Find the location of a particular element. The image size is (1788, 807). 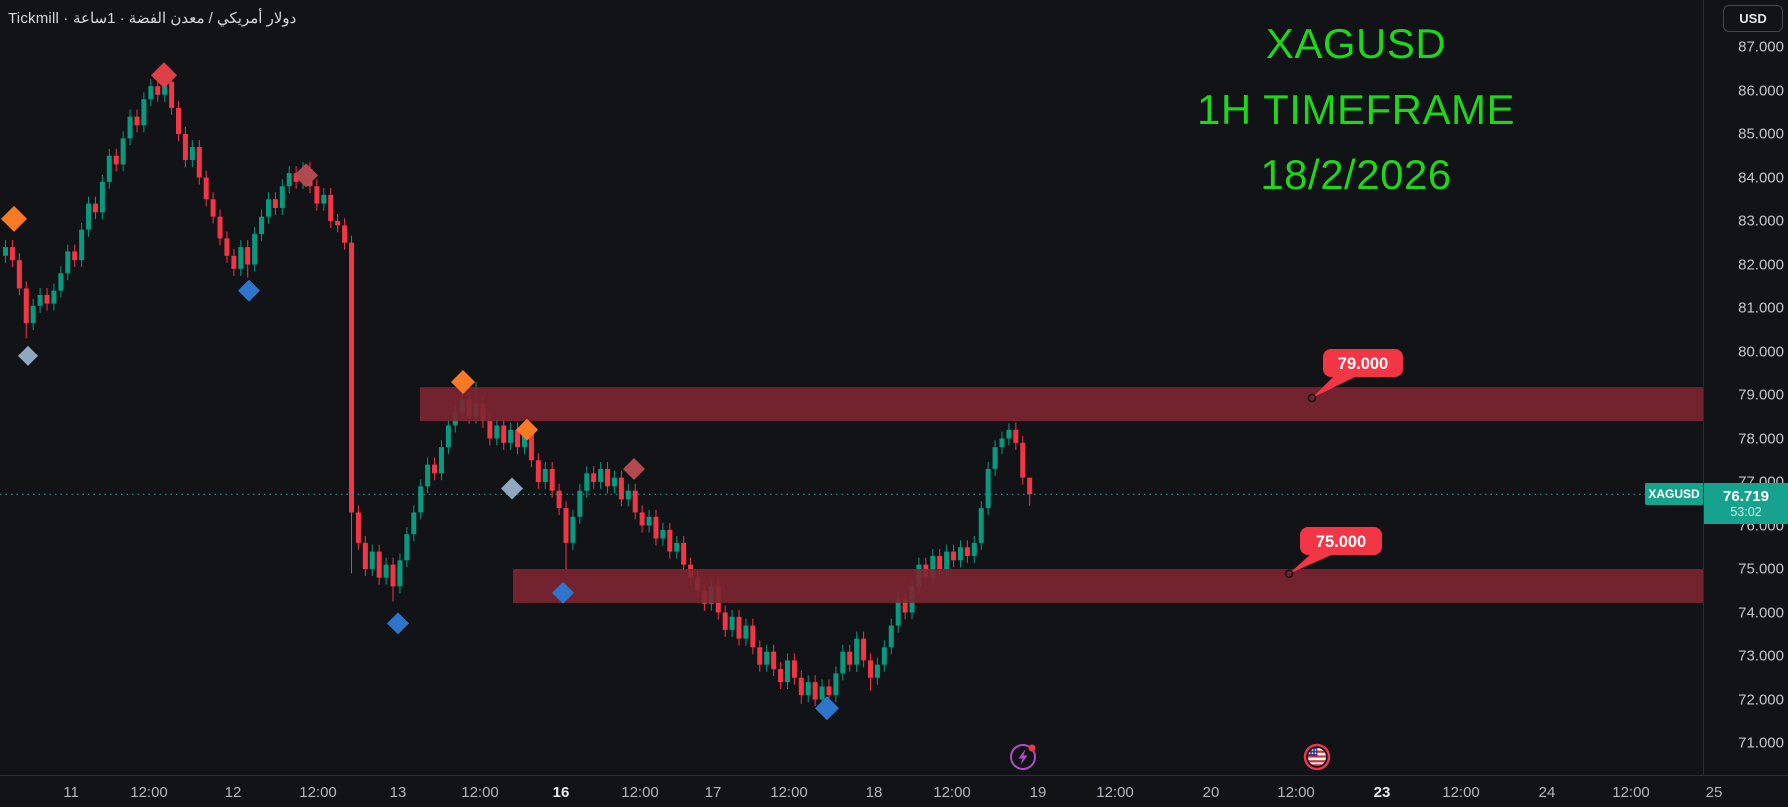

flash-event-icon is located at coordinates (1023, 757).